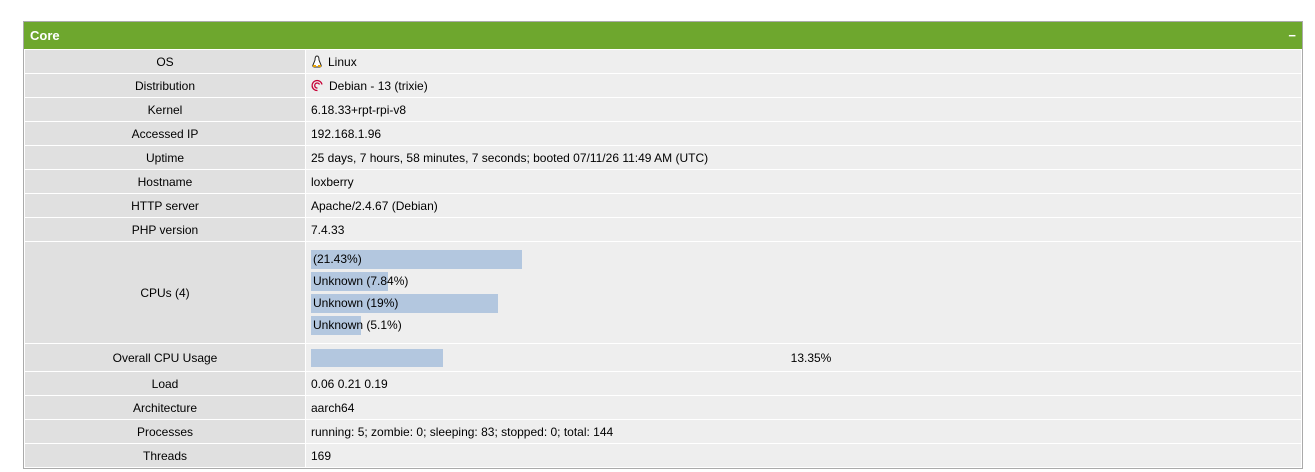  What do you see at coordinates (803, 205) in the screenshot?
I see `row-value: Apache/2.4.67 (Debian)` at bounding box center [803, 205].